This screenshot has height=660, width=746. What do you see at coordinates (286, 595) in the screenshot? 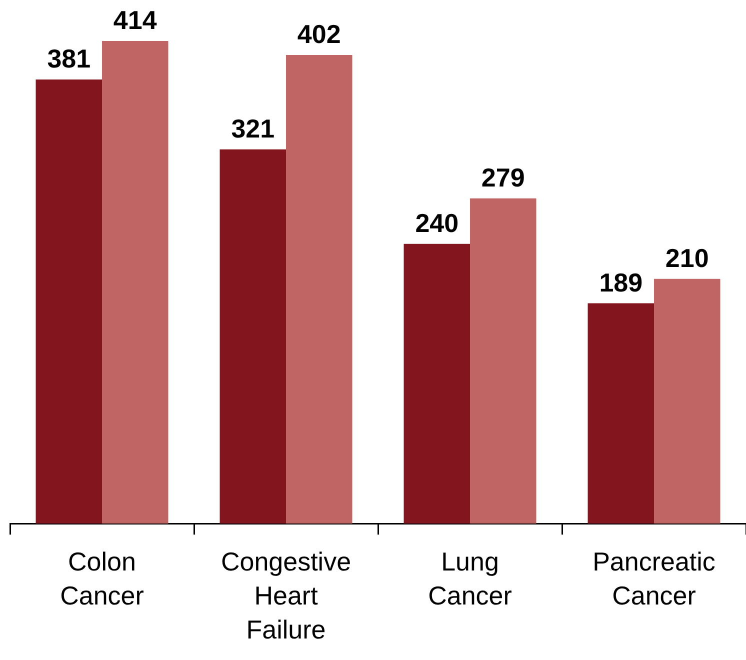
I see `x-tick-label: Congestive Heart Failure` at bounding box center [286, 595].